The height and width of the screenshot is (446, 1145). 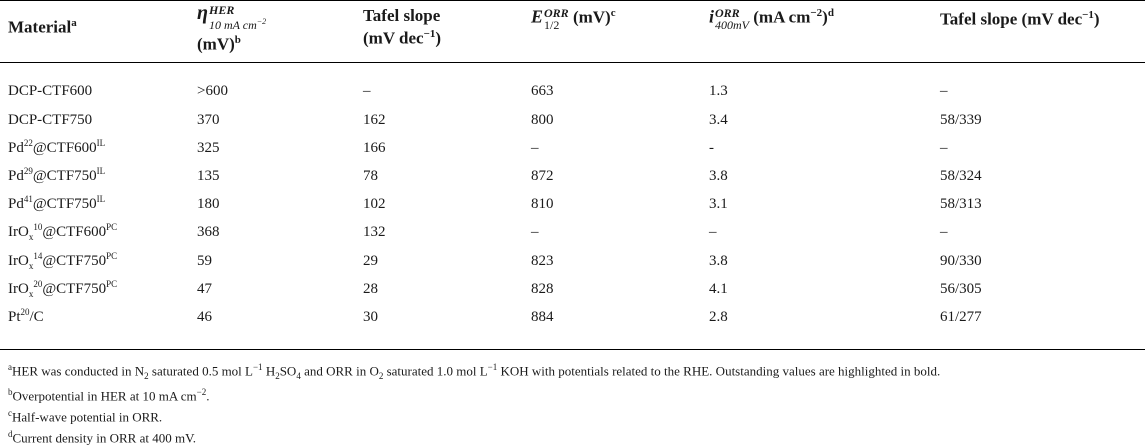 I want to click on cell-overpotential: 370, so click(x=208, y=120).